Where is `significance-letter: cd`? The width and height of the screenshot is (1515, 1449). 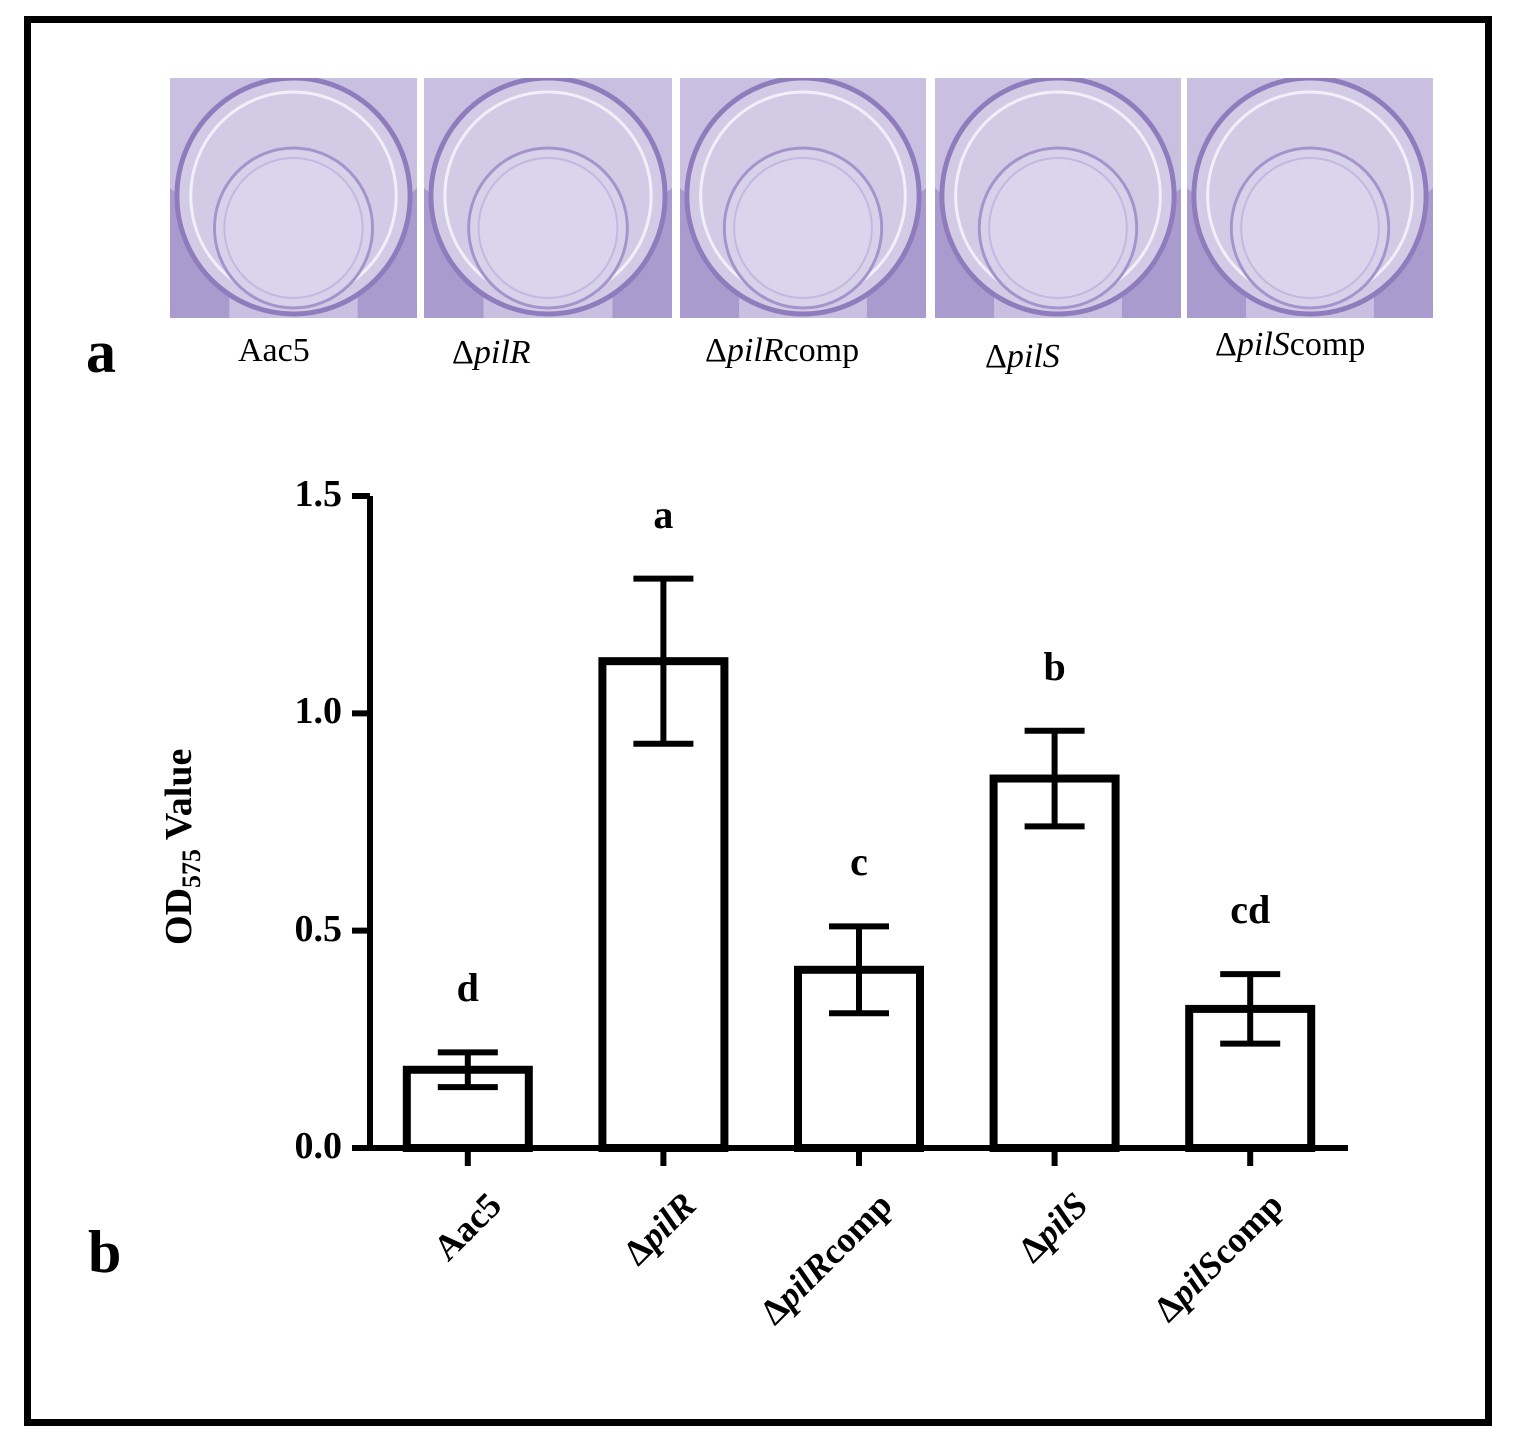 significance-letter: cd is located at coordinates (1250, 910).